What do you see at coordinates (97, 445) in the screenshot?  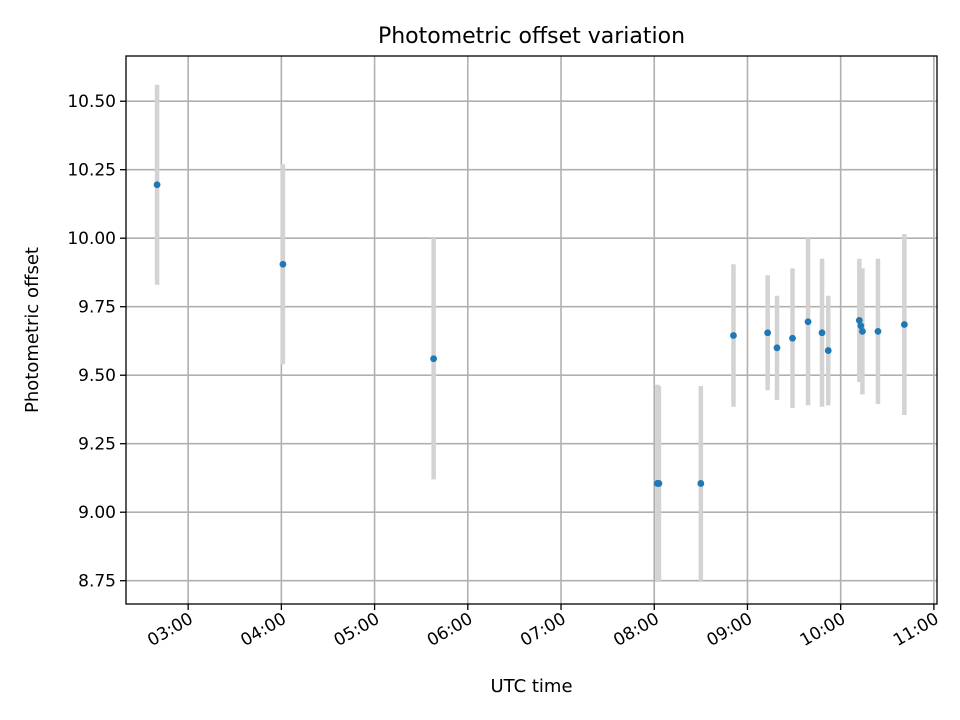 I see `y-tick-label: 9.25` at bounding box center [97, 445].